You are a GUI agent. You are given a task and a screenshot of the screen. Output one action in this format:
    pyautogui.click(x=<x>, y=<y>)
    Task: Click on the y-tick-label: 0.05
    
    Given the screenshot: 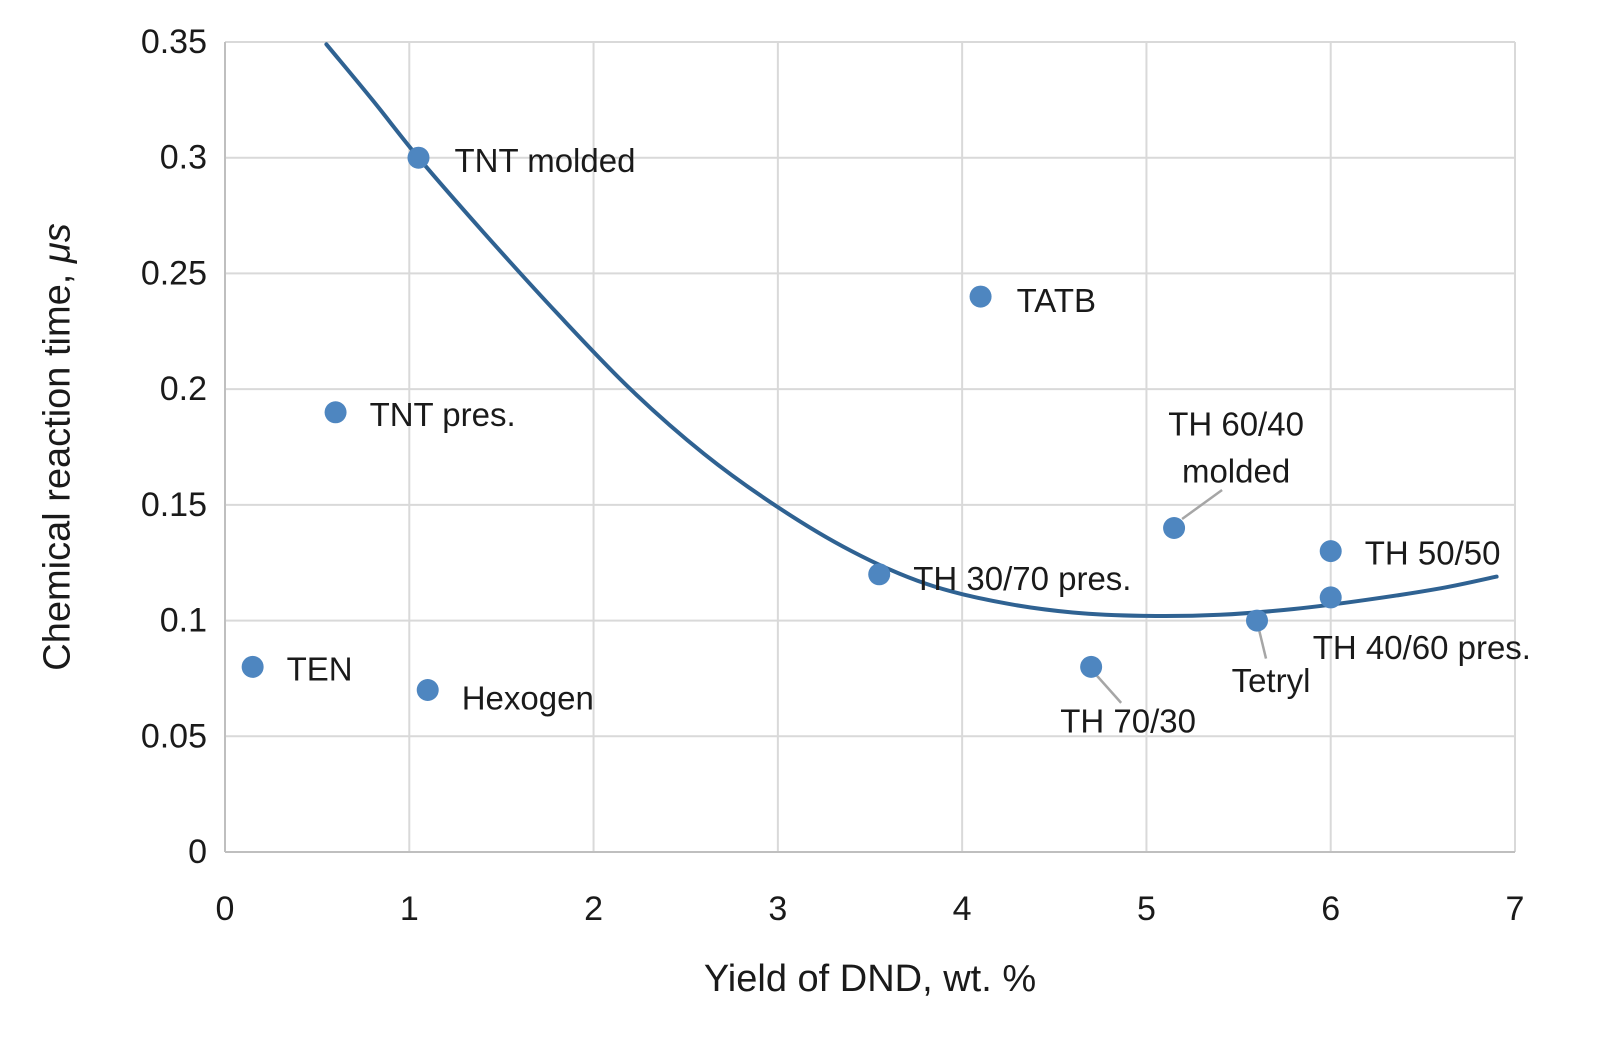 What is the action you would take?
    pyautogui.click(x=174, y=736)
    